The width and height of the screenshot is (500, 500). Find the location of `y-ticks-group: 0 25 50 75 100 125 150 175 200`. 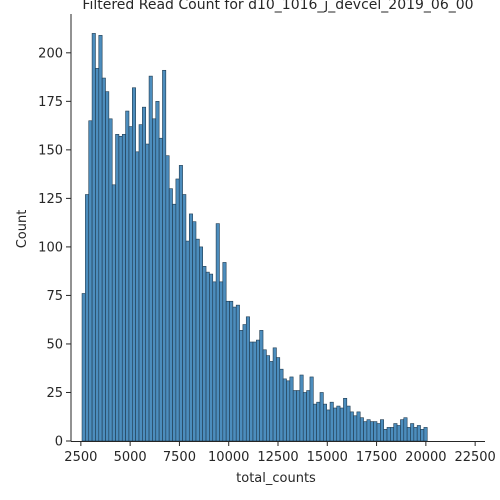

y-ticks-group: 0 25 50 75 100 125 150 175 200 is located at coordinates (54, 248).